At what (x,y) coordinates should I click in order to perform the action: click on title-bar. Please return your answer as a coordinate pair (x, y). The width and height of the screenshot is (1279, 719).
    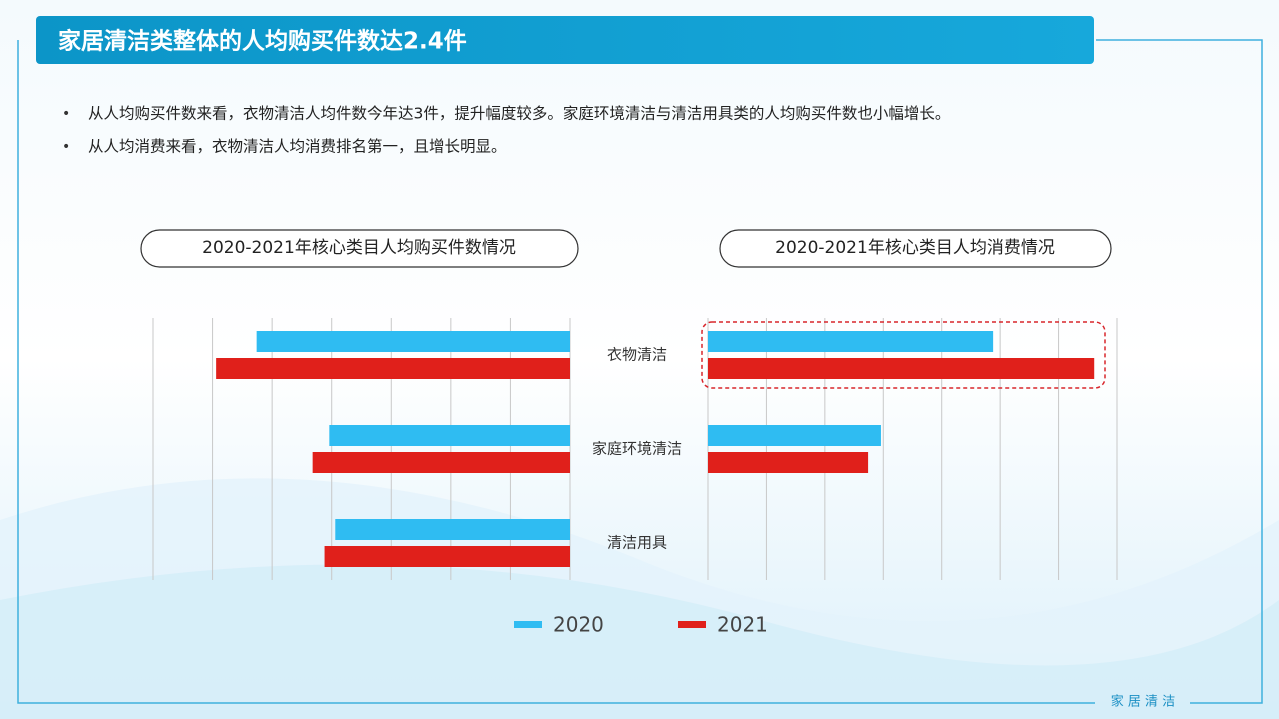
    Looking at the image, I should click on (565, 40).